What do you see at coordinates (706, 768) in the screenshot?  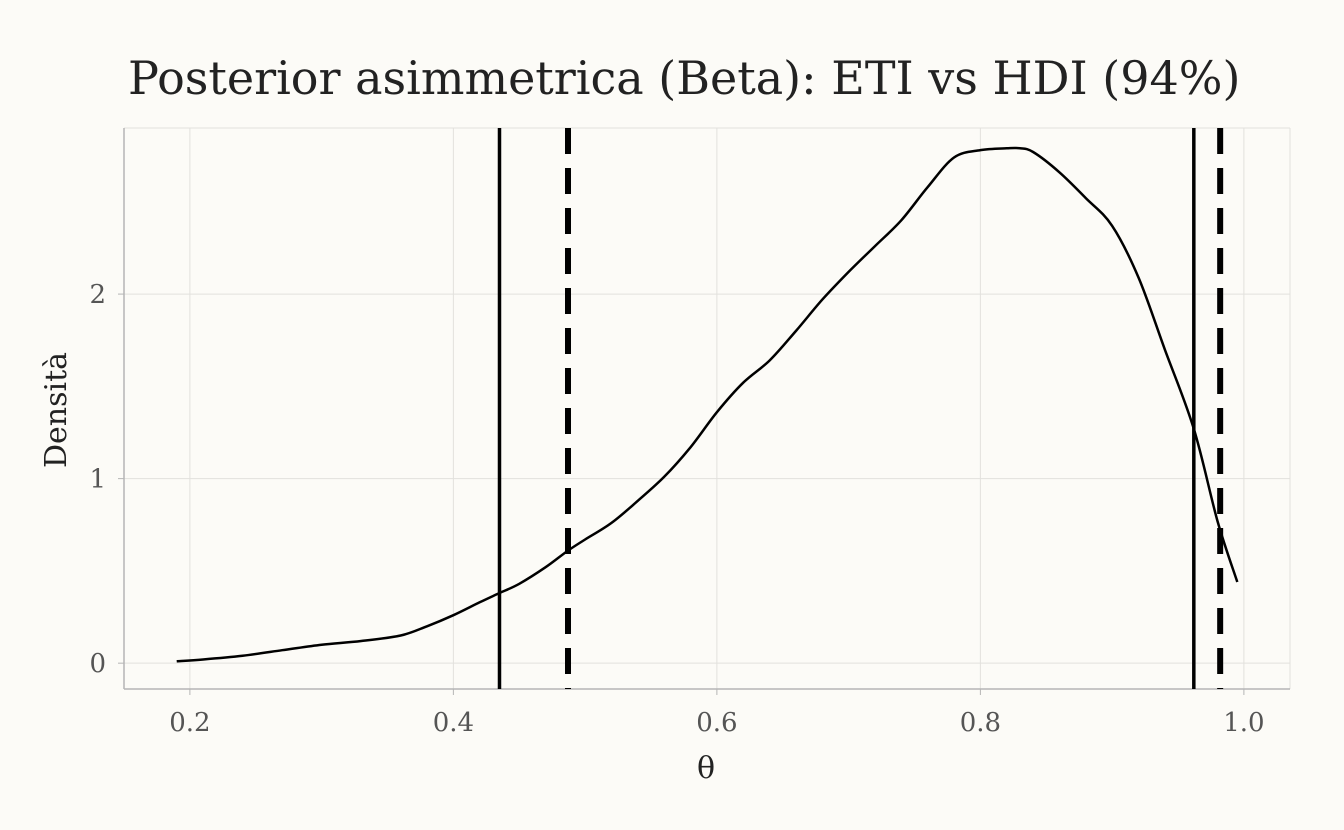 I see `x-axis-title: θ` at bounding box center [706, 768].